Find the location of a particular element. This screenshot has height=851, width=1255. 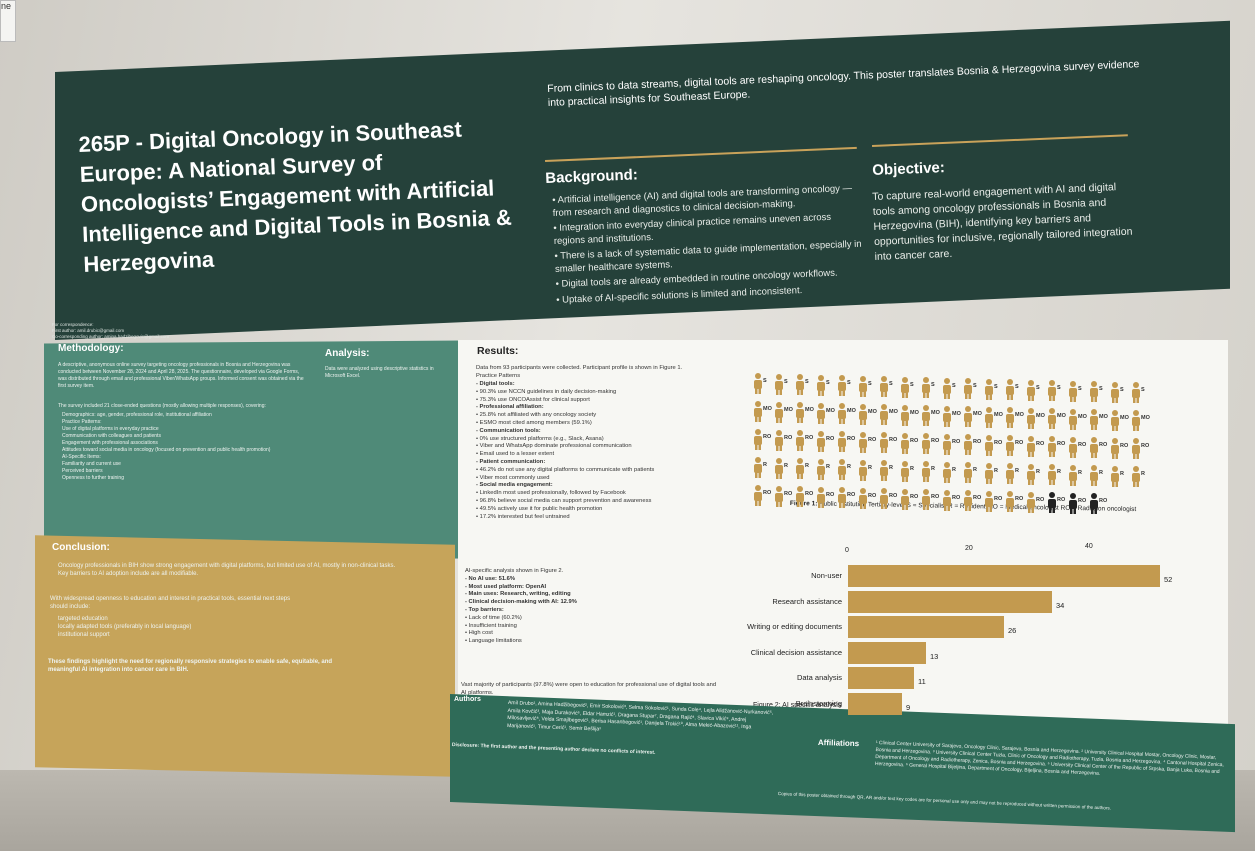

results-line: - Communication tools: is located at coordinates (508, 430).